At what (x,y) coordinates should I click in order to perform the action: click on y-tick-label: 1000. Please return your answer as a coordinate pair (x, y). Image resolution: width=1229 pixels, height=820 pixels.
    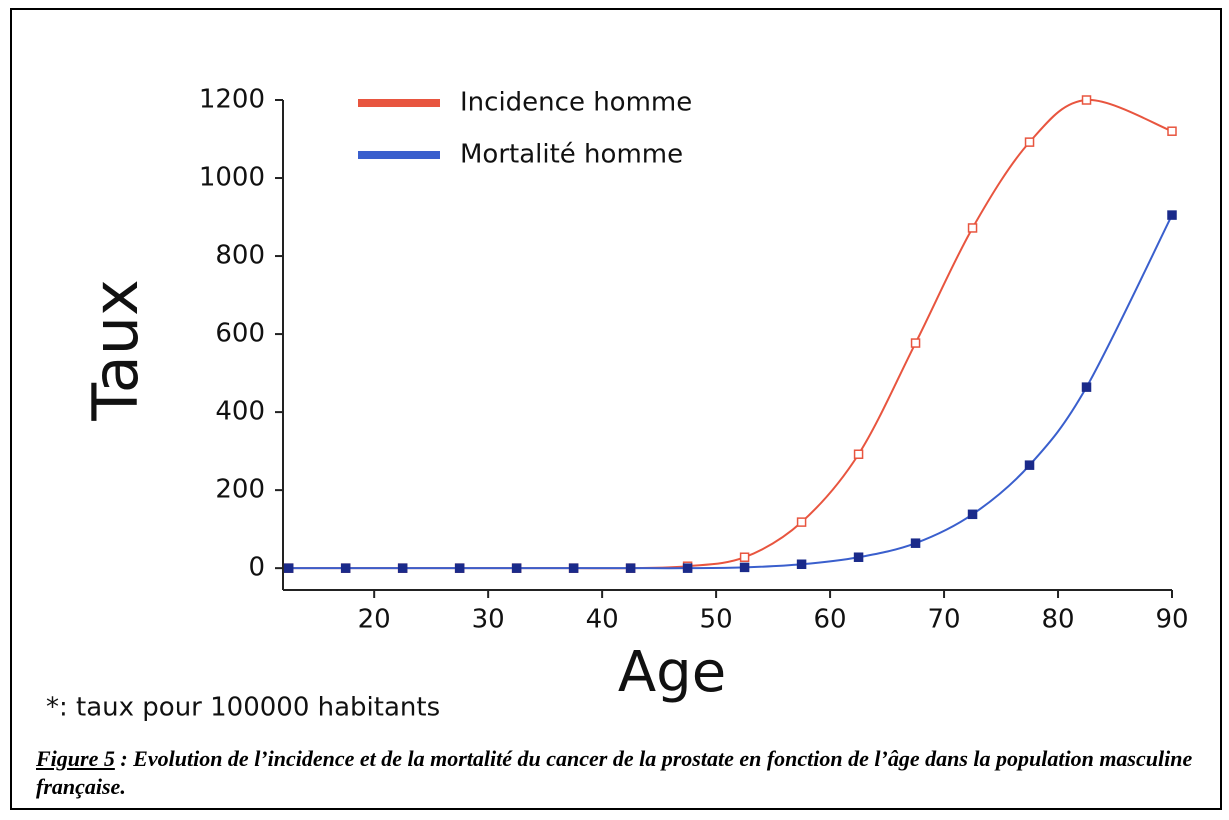
    Looking at the image, I should click on (232, 178).